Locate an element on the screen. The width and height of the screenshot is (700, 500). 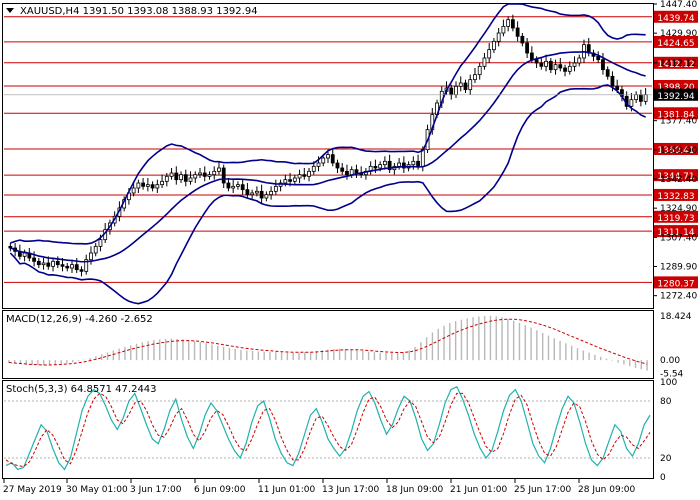
current-price-label-bg is located at coordinates (676, 94).